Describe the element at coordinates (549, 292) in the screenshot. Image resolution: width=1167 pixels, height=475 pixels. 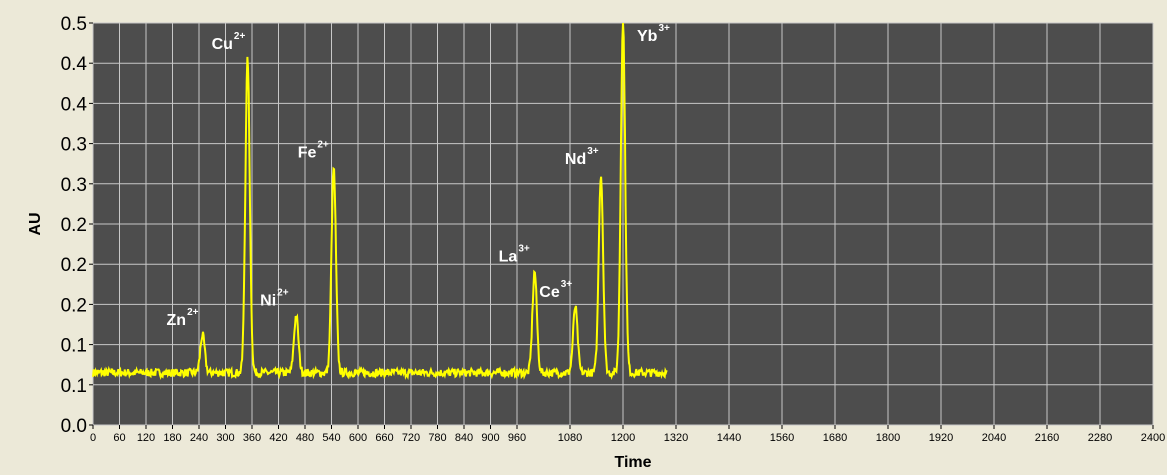
I see `peak-ion-label: Ce` at that location.